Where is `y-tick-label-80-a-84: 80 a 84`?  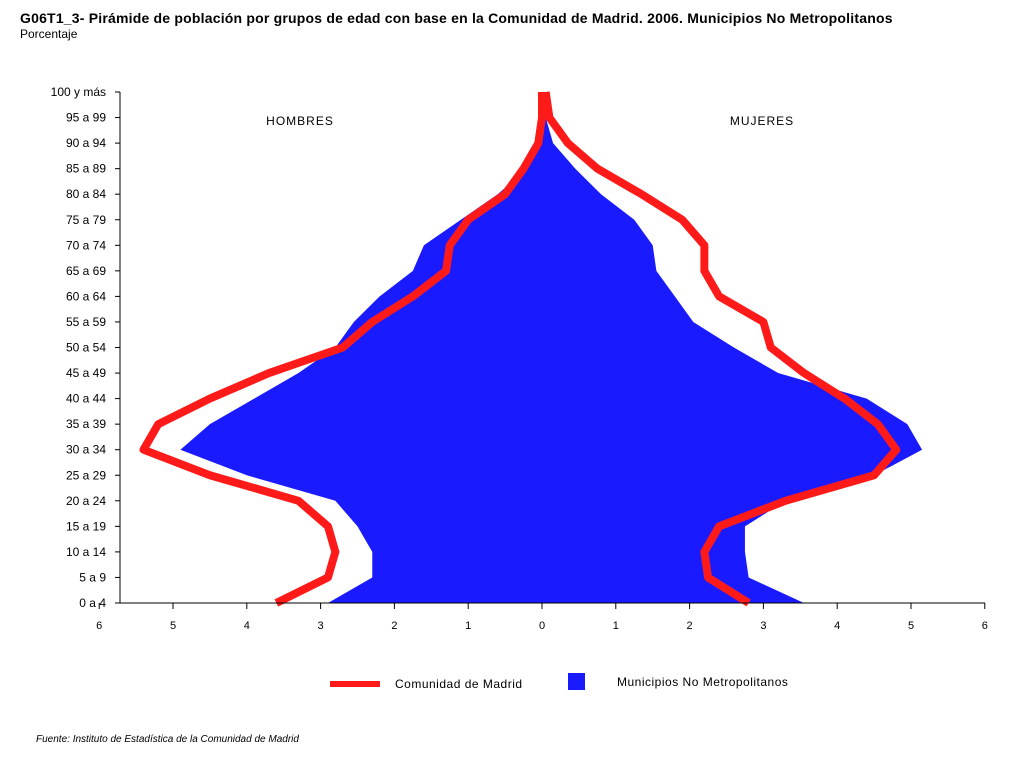 y-tick-label-80-a-84: 80 a 84 is located at coordinates (86, 194).